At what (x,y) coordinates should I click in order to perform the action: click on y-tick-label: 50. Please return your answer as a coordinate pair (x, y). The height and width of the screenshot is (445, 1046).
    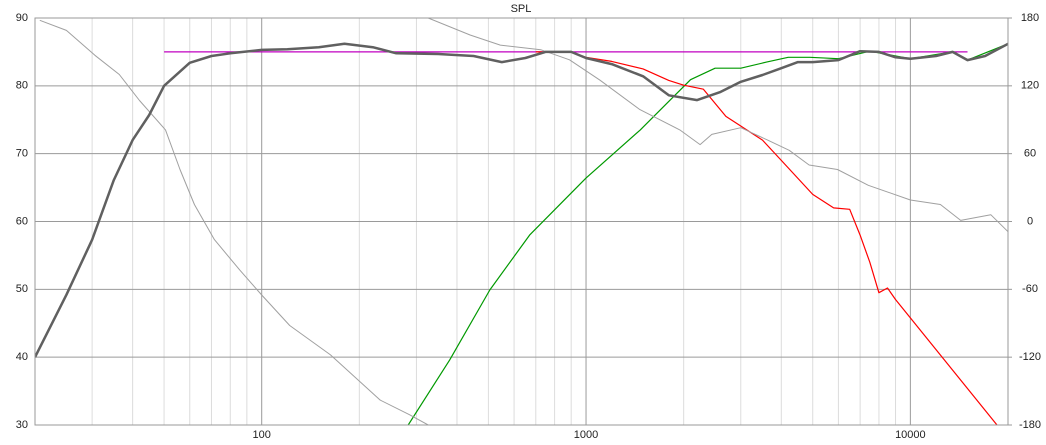
    Looking at the image, I should click on (22, 289).